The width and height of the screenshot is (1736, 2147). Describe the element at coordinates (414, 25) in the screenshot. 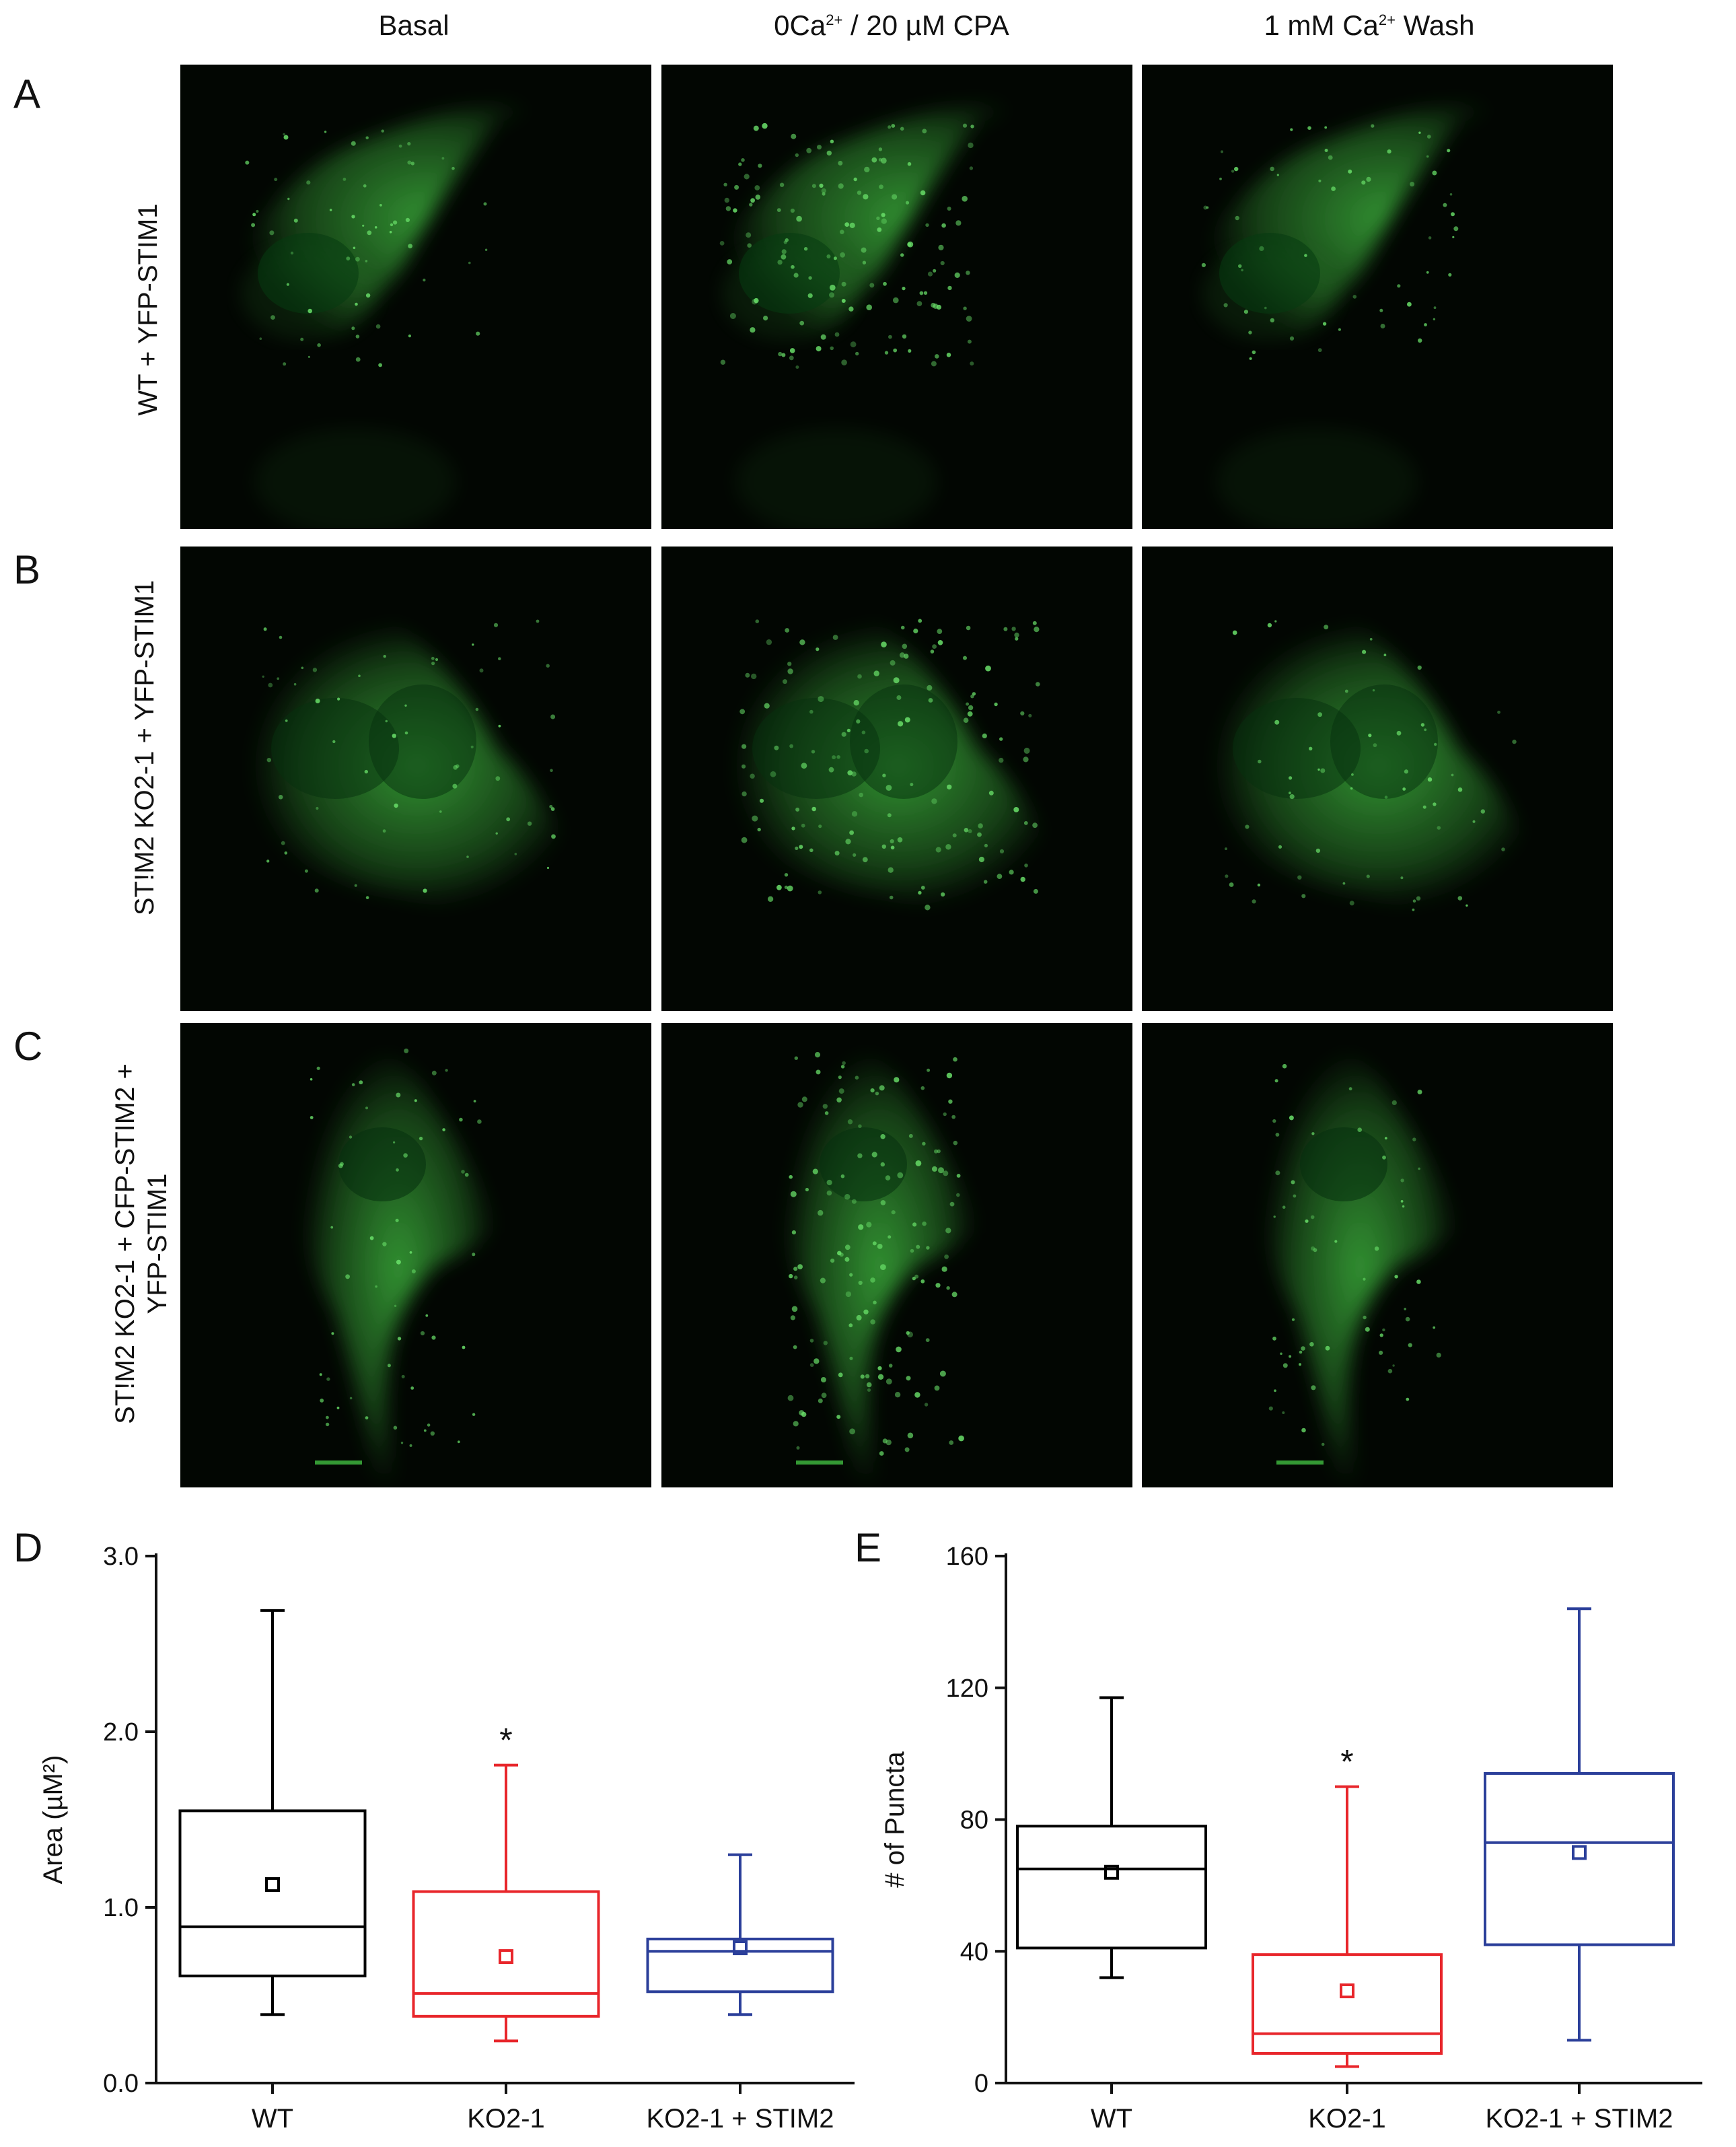

I see `column-header-basal: Basal` at that location.